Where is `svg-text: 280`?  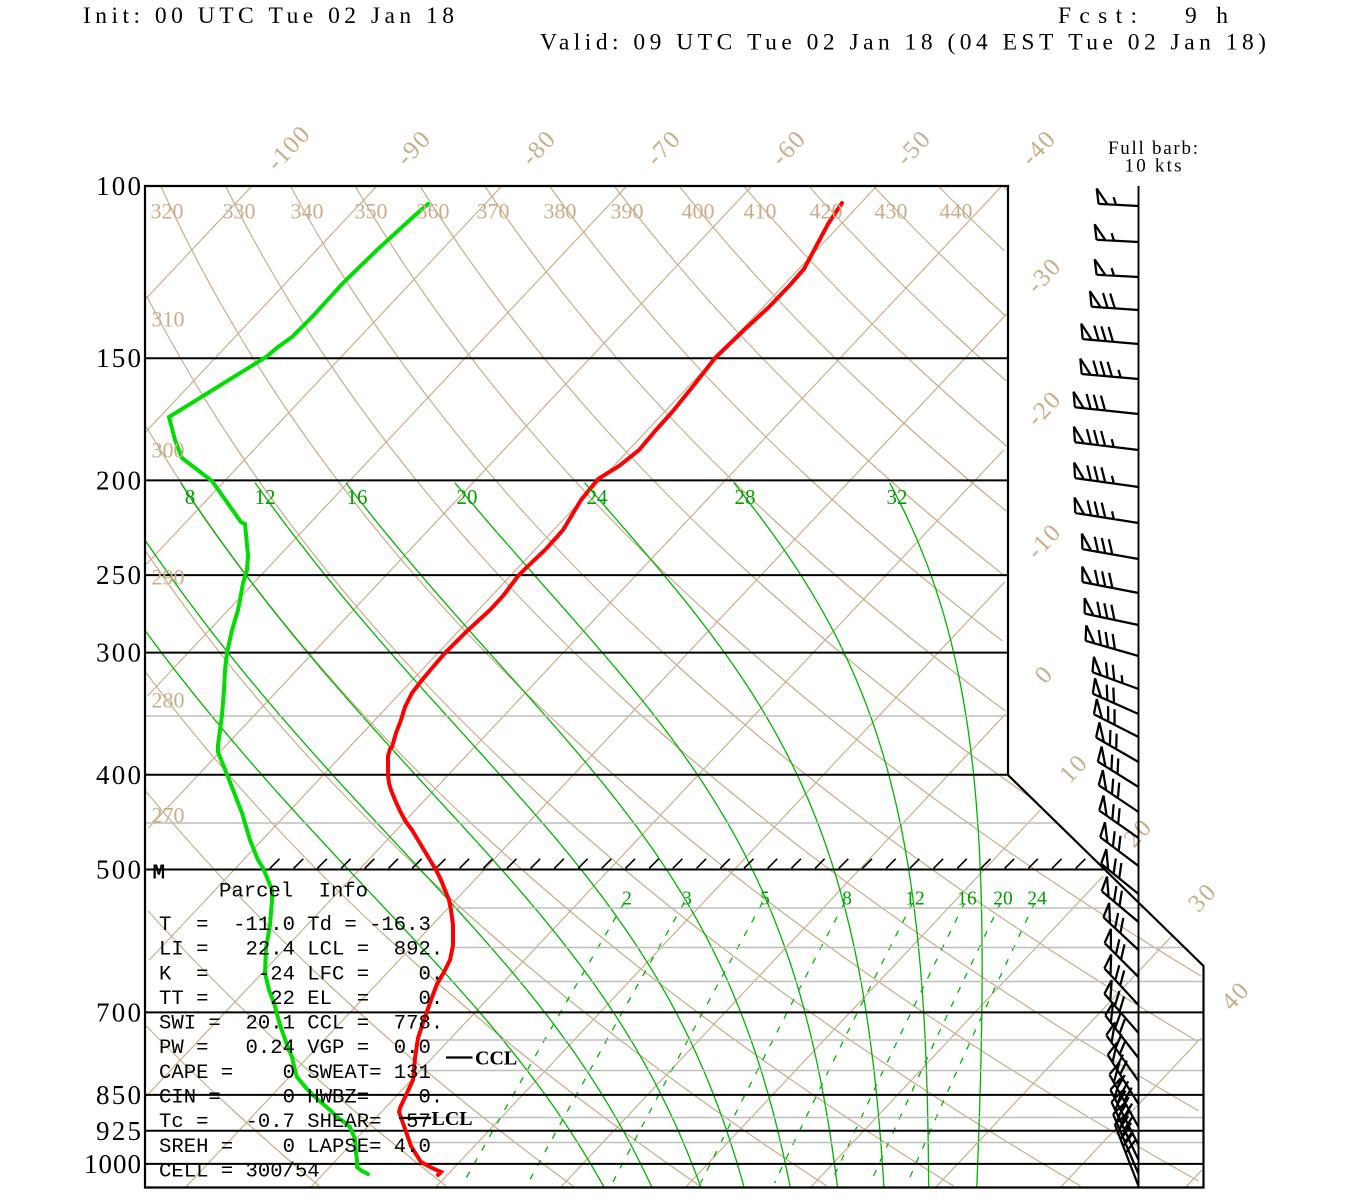 svg-text: 280 is located at coordinates (168, 699).